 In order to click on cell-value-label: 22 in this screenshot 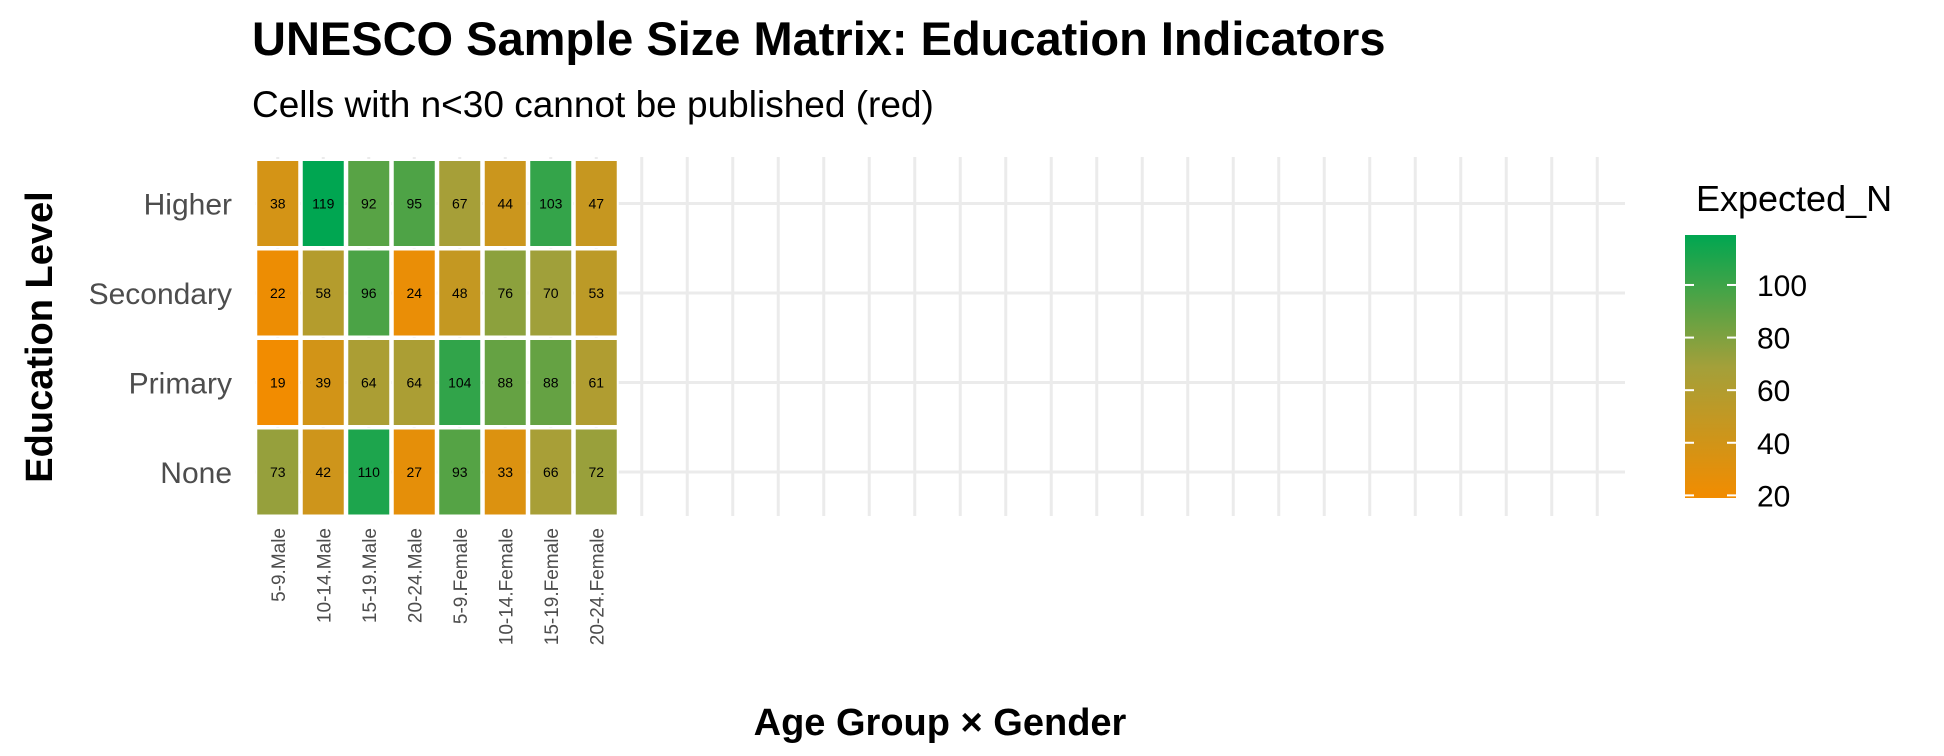, I will do `click(278, 293)`.